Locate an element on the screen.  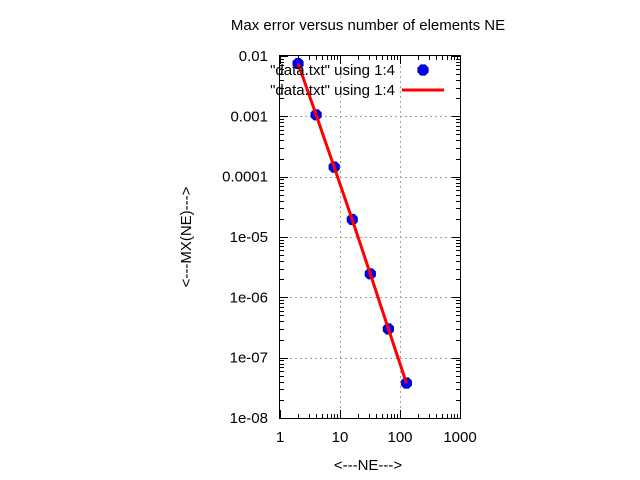
x-tick-label: 10 is located at coordinates (340, 437).